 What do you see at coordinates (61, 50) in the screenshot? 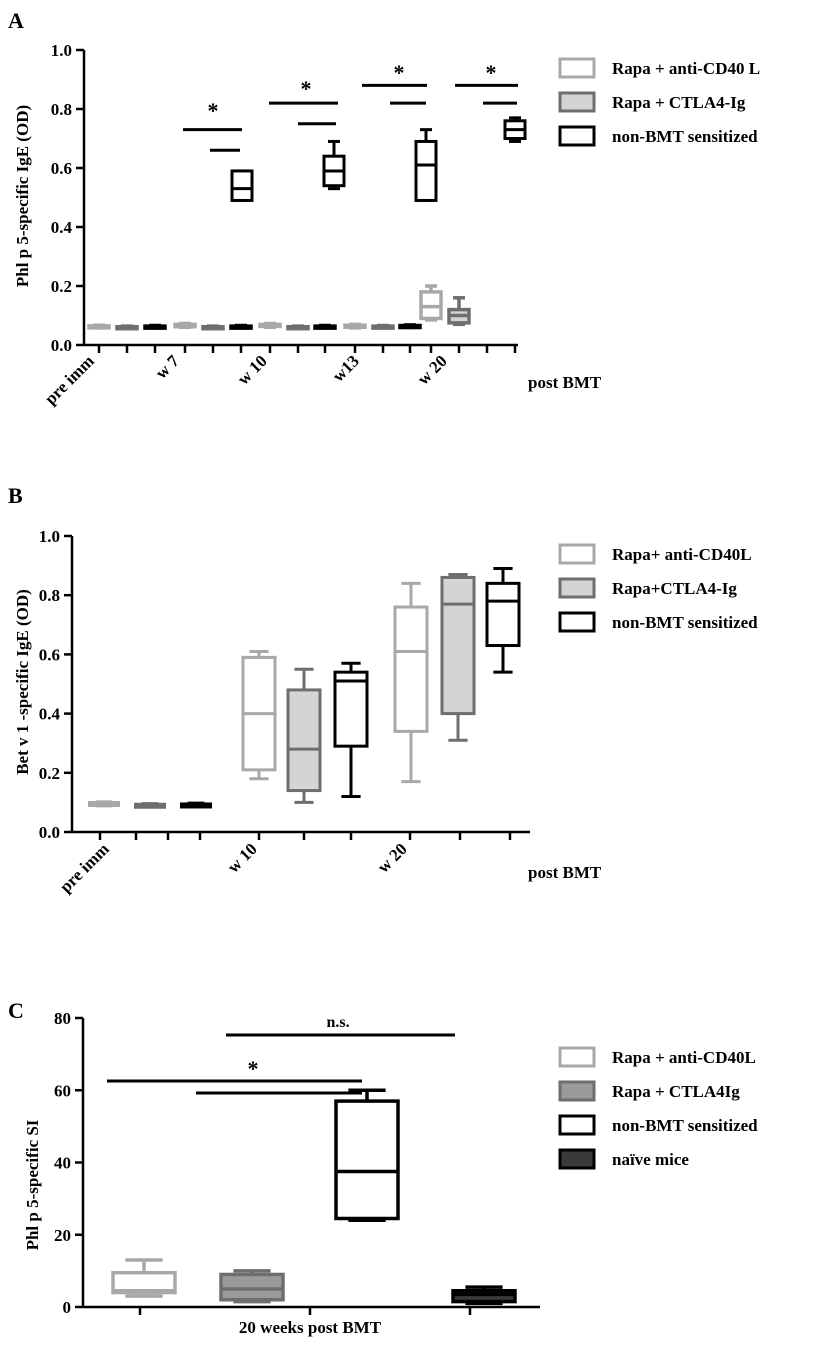
I see `a-ytick-label: 1.0` at bounding box center [61, 50].